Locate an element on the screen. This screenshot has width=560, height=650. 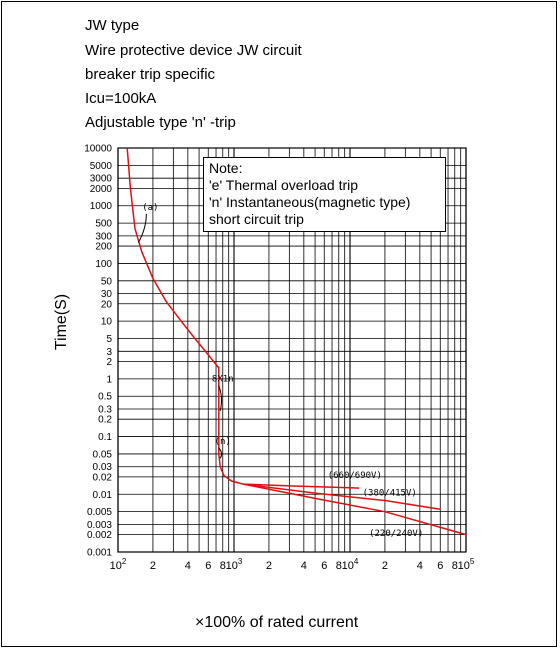
x-tick-label: 10⁵ is located at coordinates (466, 564).